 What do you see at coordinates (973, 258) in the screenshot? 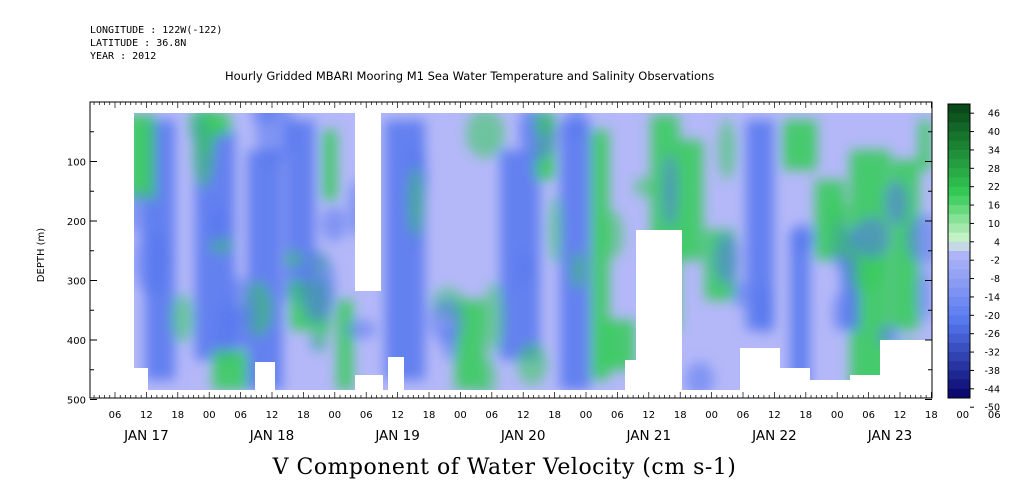
I see `colorbar: 46 40 34 28 22 16 10 4 -2 -8 -14 -20 -26 -32 -38 -44 -50` at bounding box center [973, 258].